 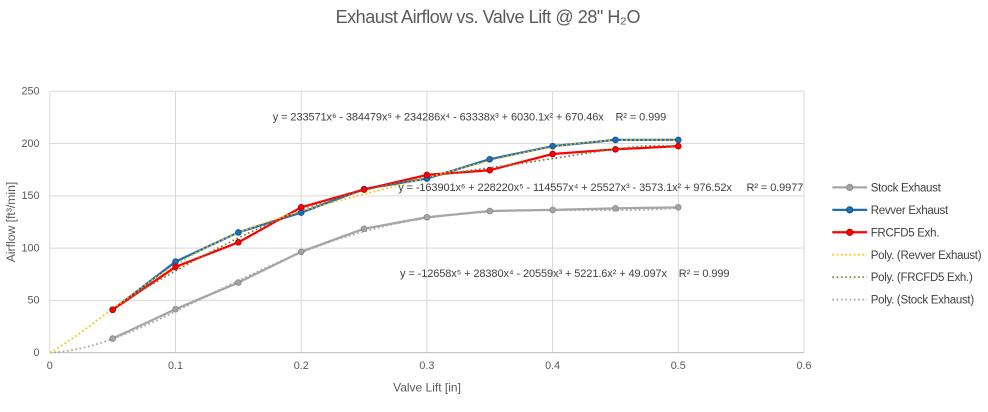 I want to click on svg-text: 0.2, so click(x=301, y=366).